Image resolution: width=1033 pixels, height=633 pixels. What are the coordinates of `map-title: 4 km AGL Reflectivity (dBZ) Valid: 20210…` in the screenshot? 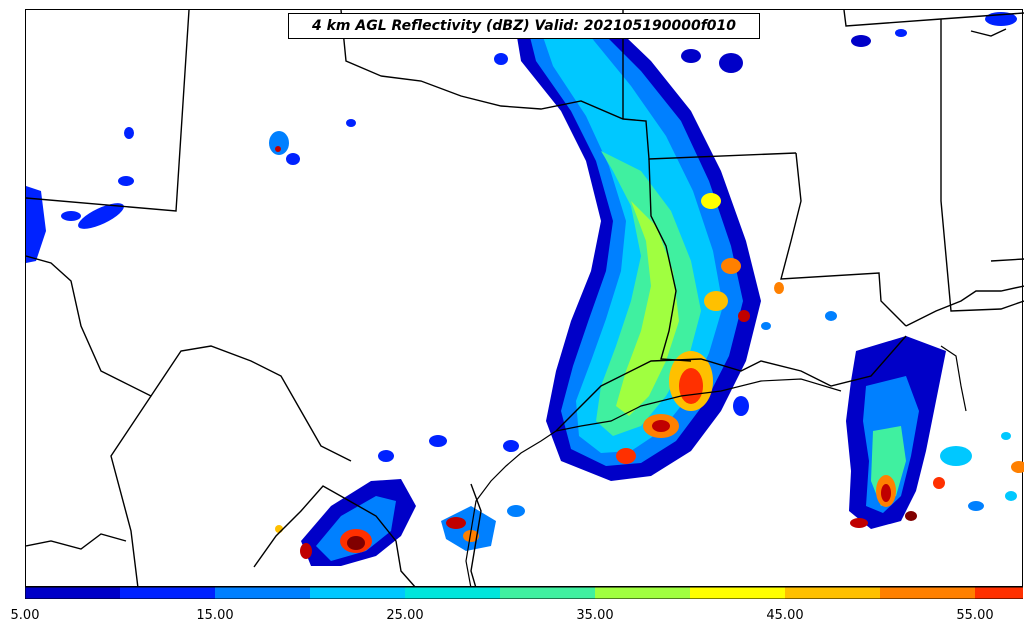 It's located at (524, 26).